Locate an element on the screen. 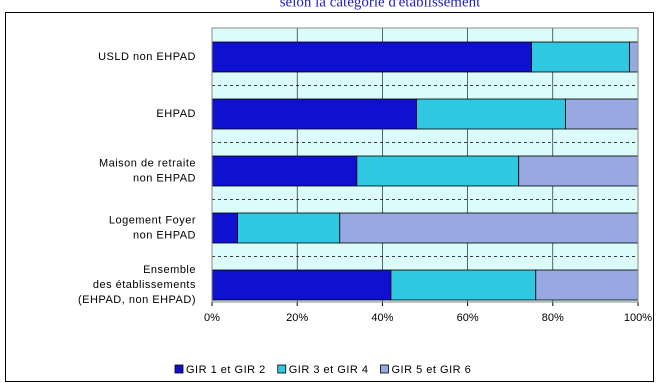  x-tick-label: 20% is located at coordinates (297, 318).